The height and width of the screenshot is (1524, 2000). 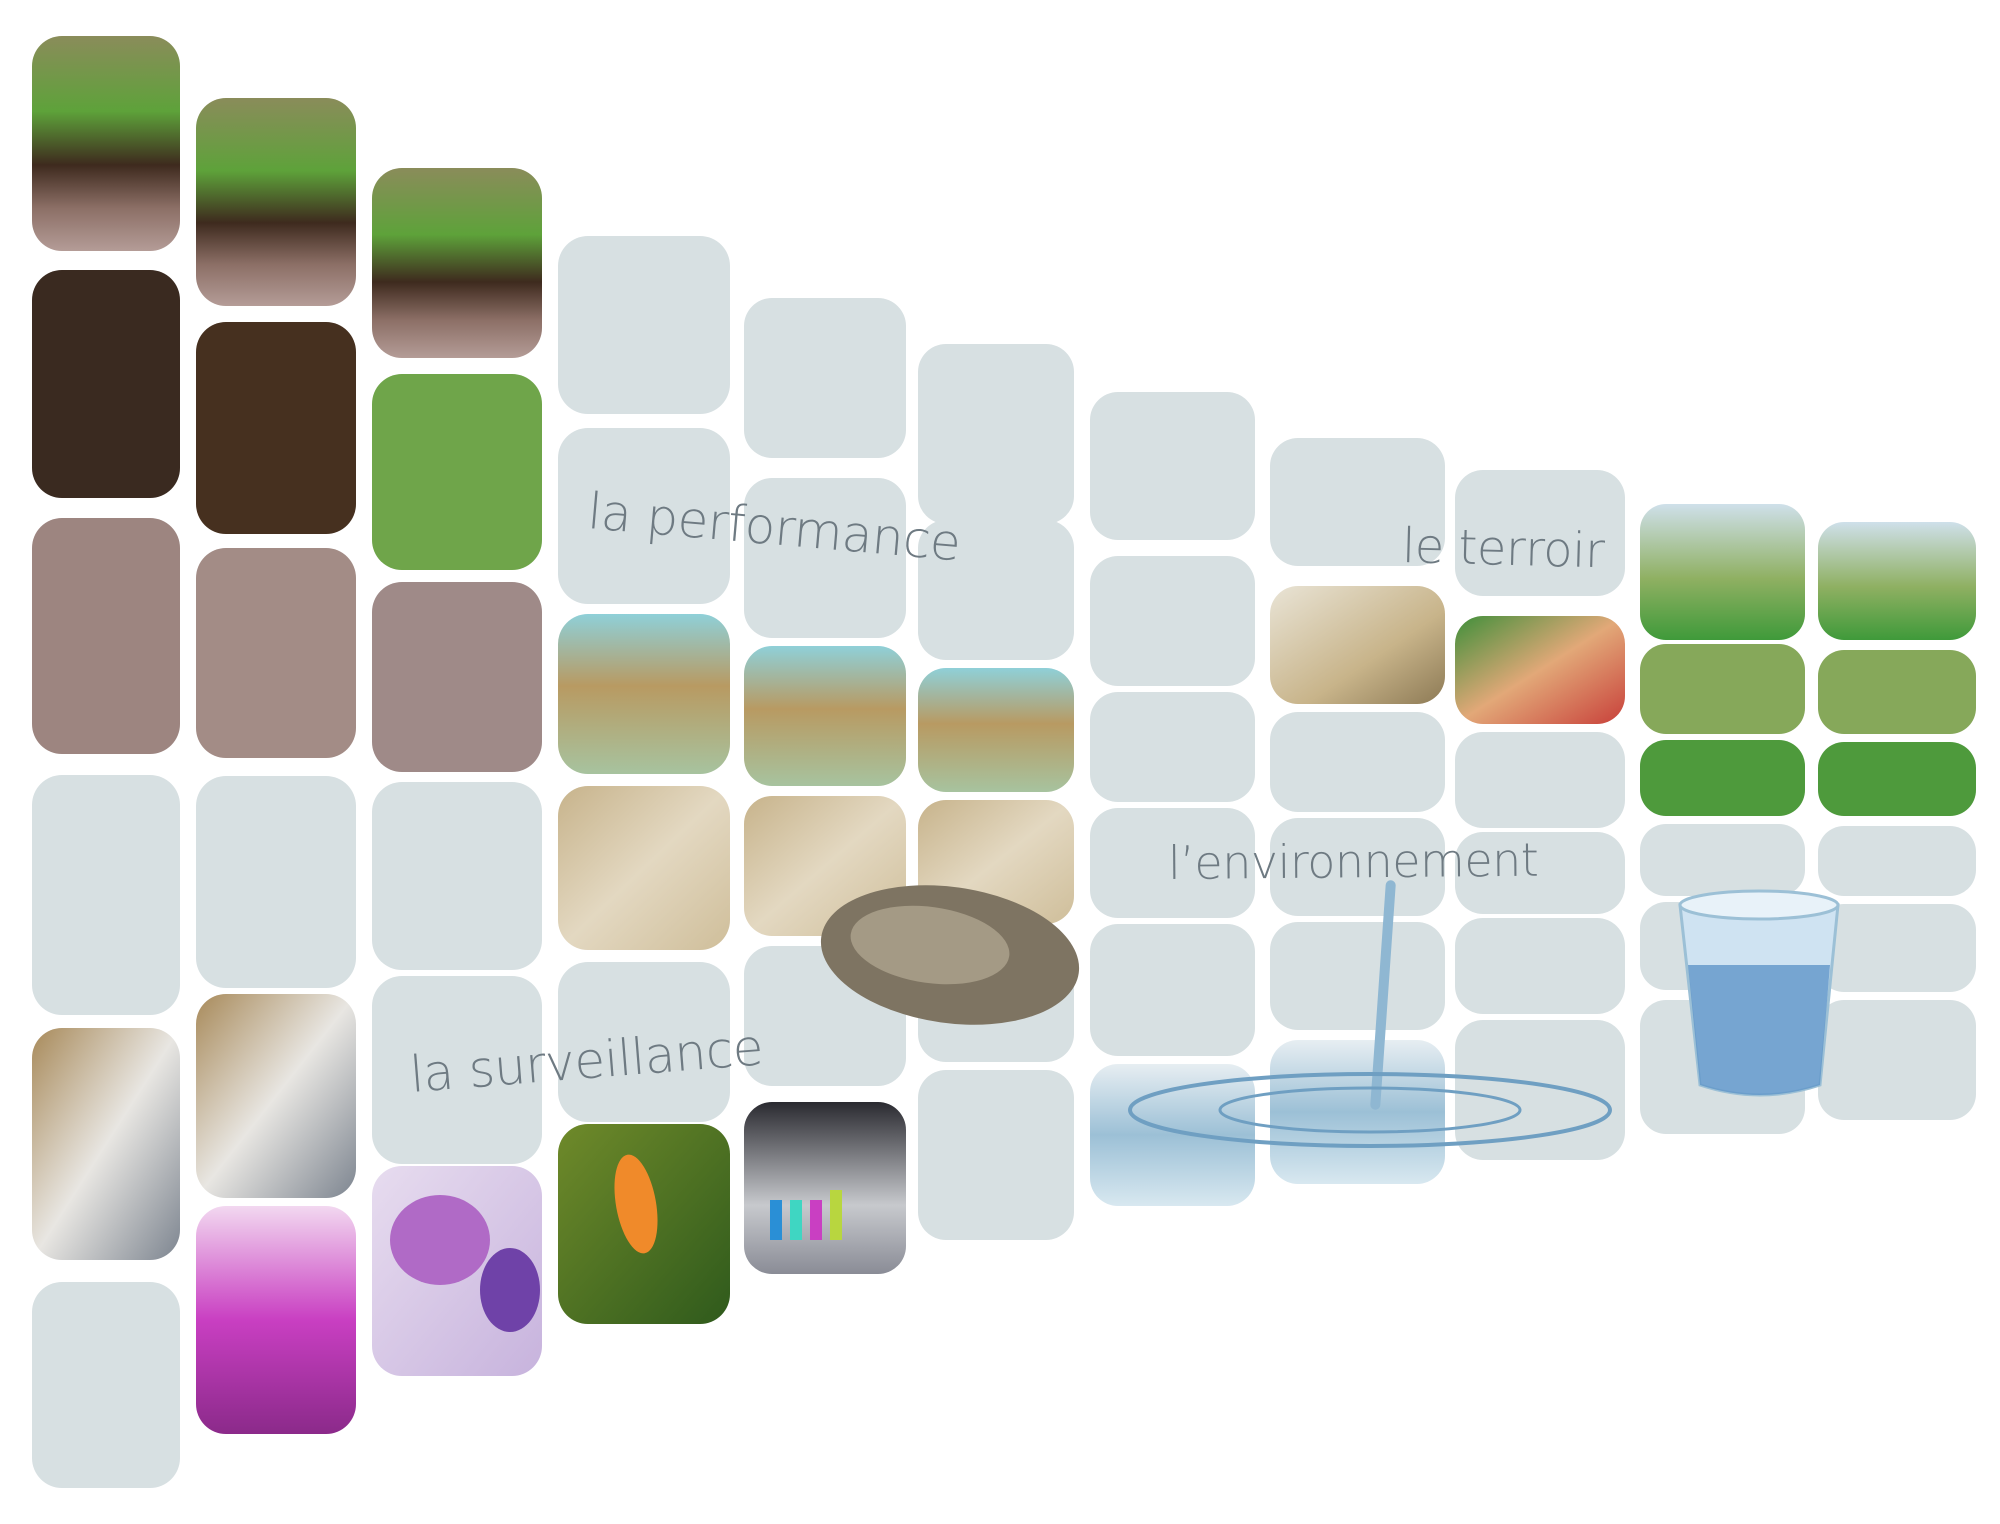 I want to click on glass-water-level, so click(x=1759, y=1030).